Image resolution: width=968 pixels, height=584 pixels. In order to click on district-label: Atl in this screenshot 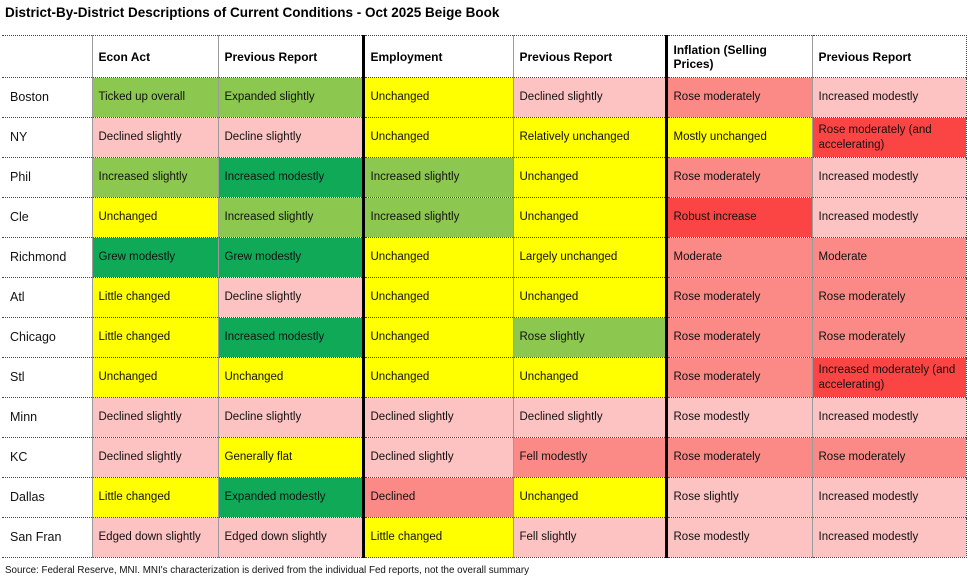, I will do `click(47, 297)`.